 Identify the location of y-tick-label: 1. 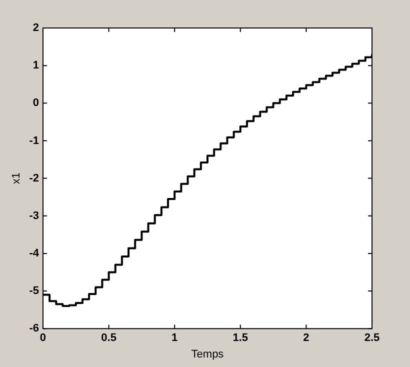
(35, 66).